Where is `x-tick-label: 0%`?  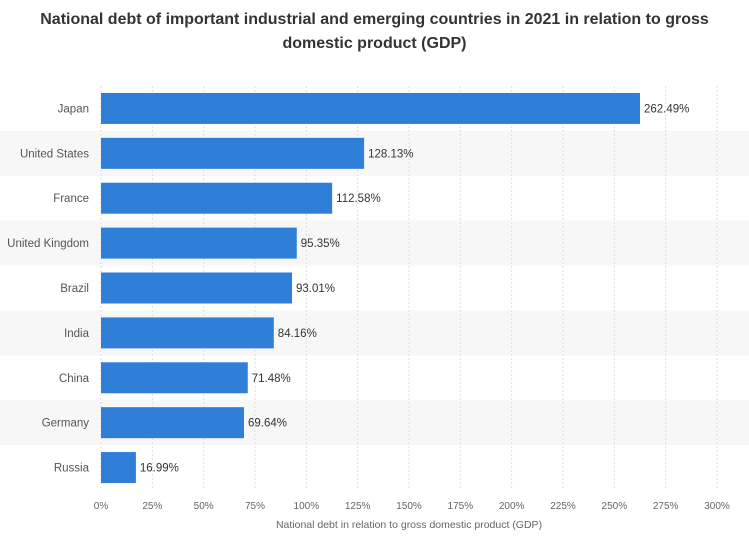
x-tick-label: 0% is located at coordinates (101, 506).